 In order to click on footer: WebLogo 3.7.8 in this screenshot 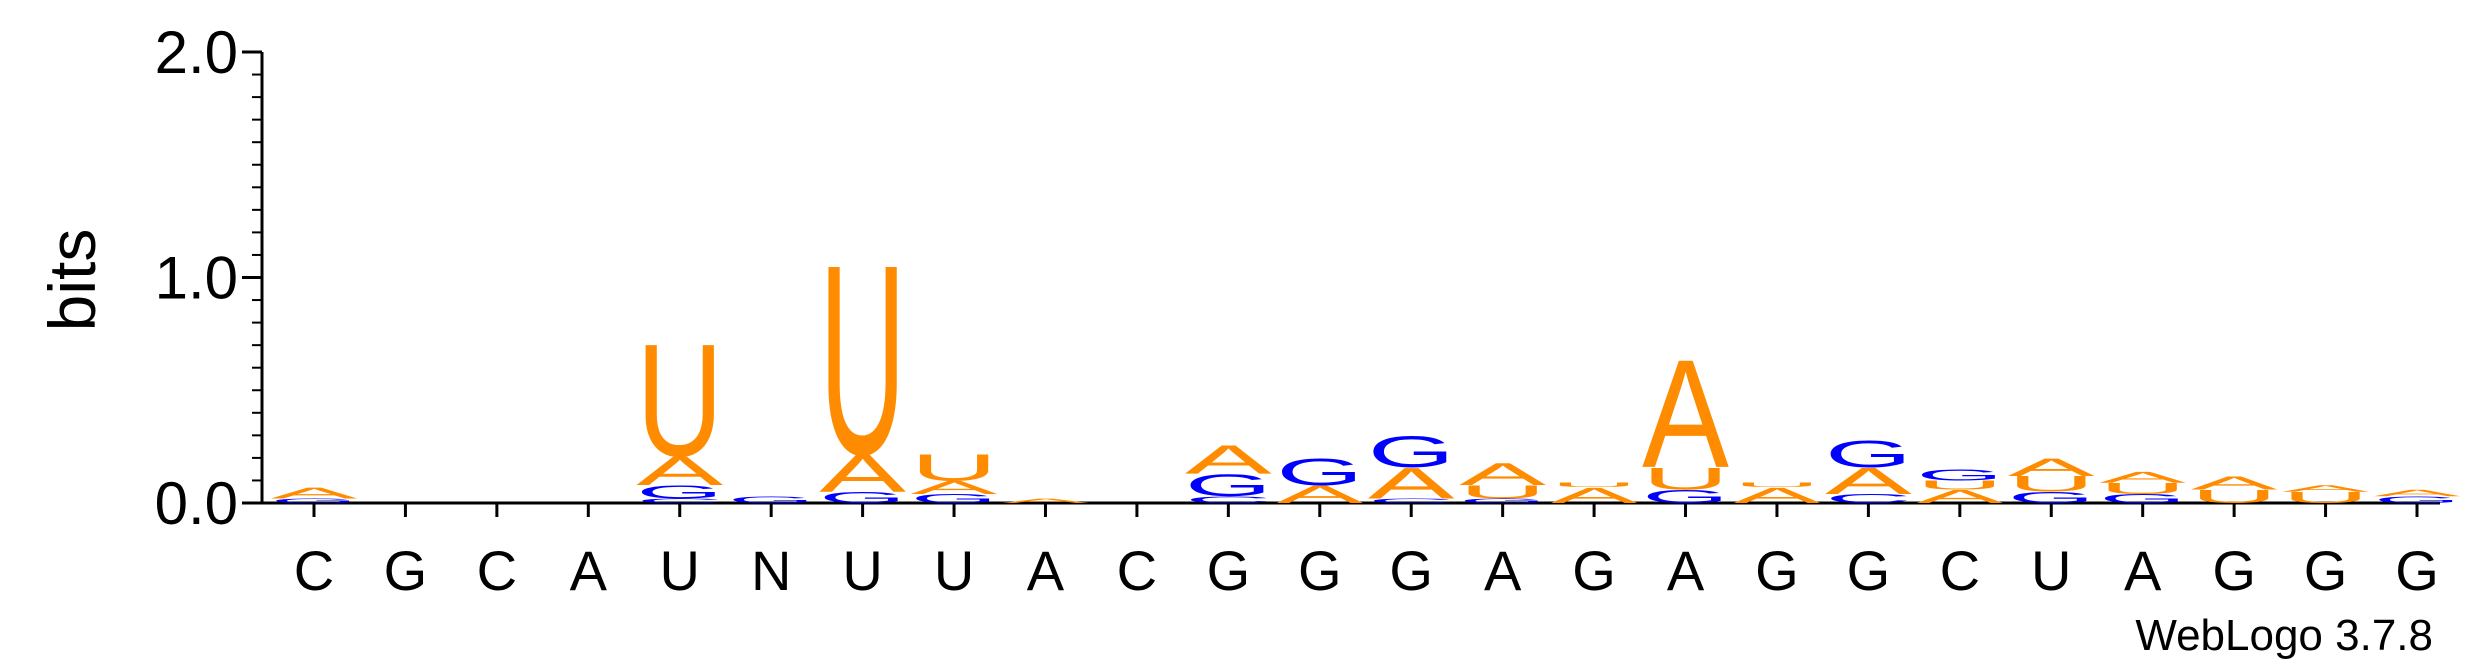, I will do `click(2284, 635)`.